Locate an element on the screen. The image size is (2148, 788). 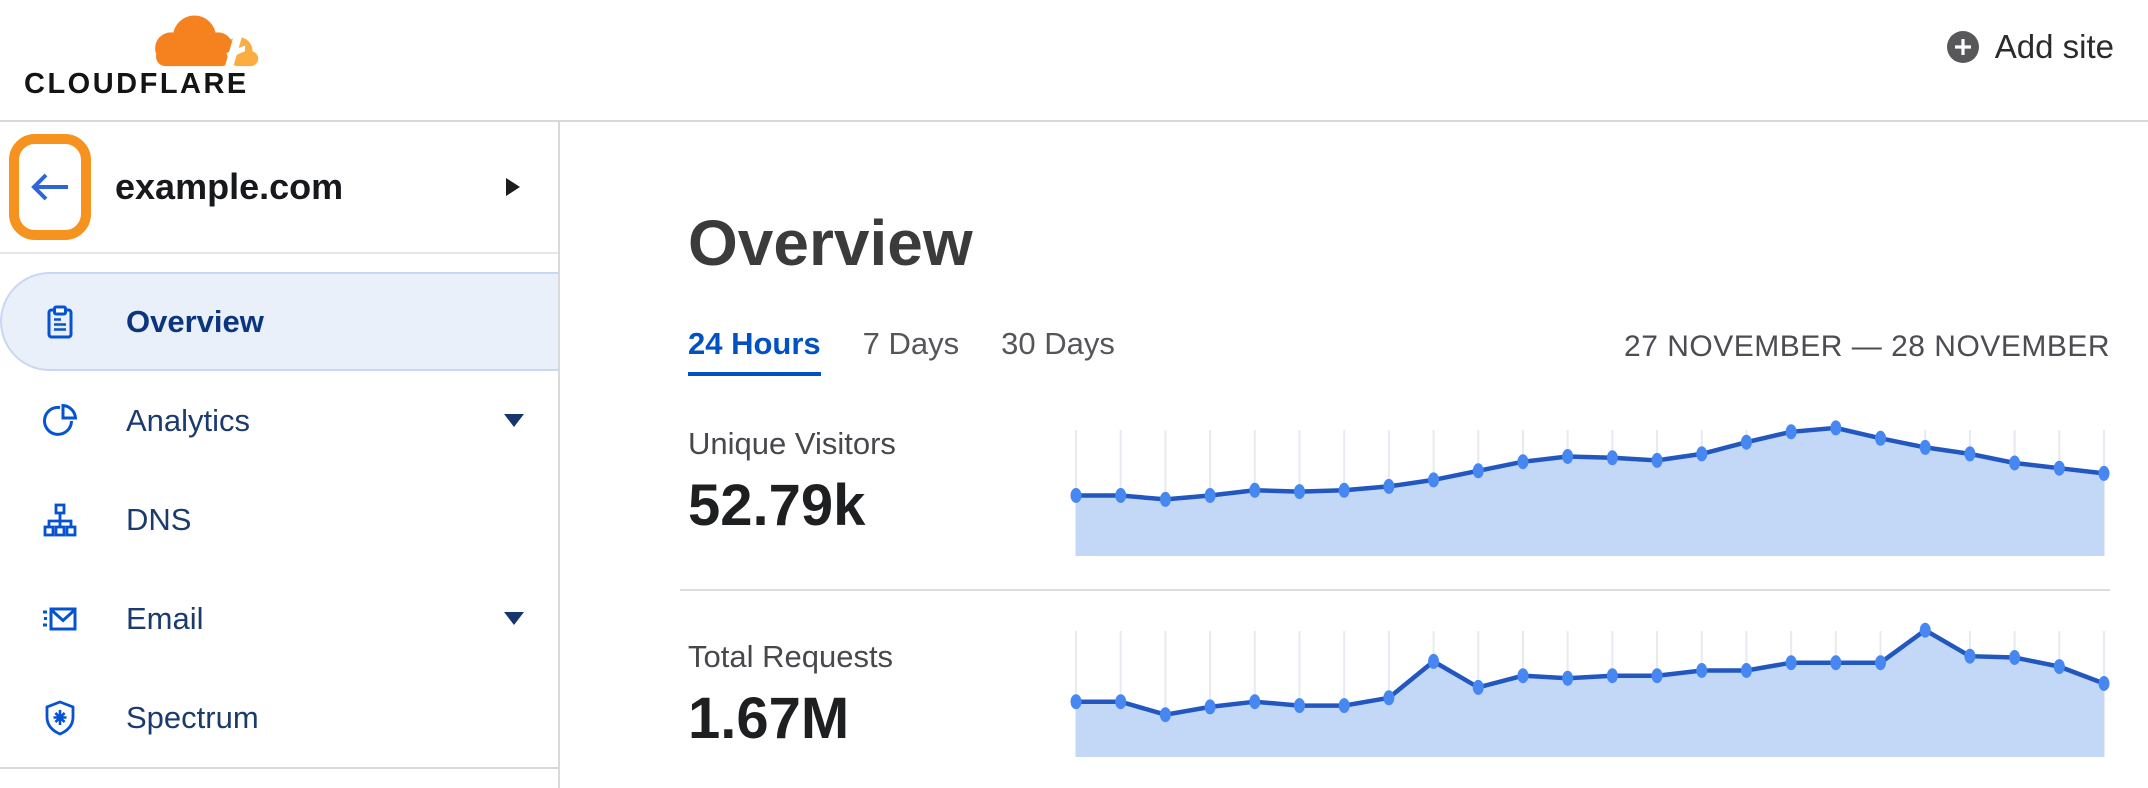
add-site-label: Add site is located at coordinates (2054, 46).